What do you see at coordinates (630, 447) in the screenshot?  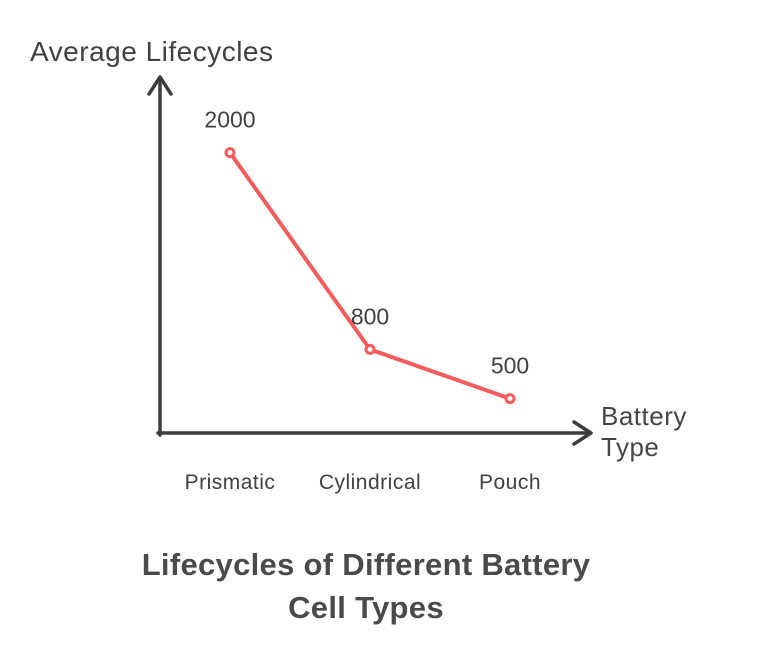 I see `x-axis-title-line2: Type` at bounding box center [630, 447].